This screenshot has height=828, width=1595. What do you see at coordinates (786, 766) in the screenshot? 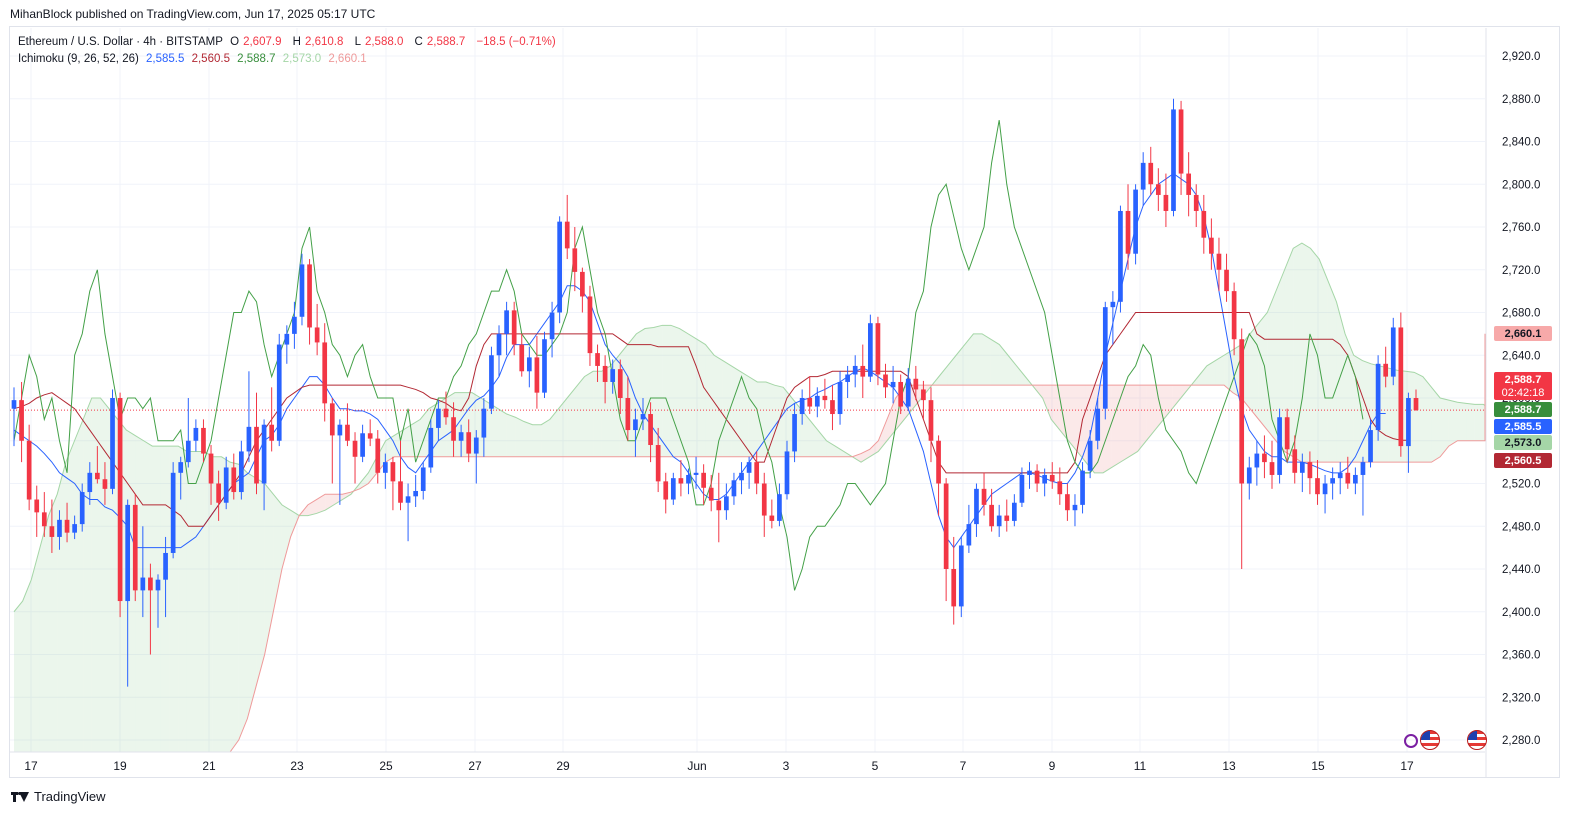
I see `x-tick-label: 3` at bounding box center [786, 766].